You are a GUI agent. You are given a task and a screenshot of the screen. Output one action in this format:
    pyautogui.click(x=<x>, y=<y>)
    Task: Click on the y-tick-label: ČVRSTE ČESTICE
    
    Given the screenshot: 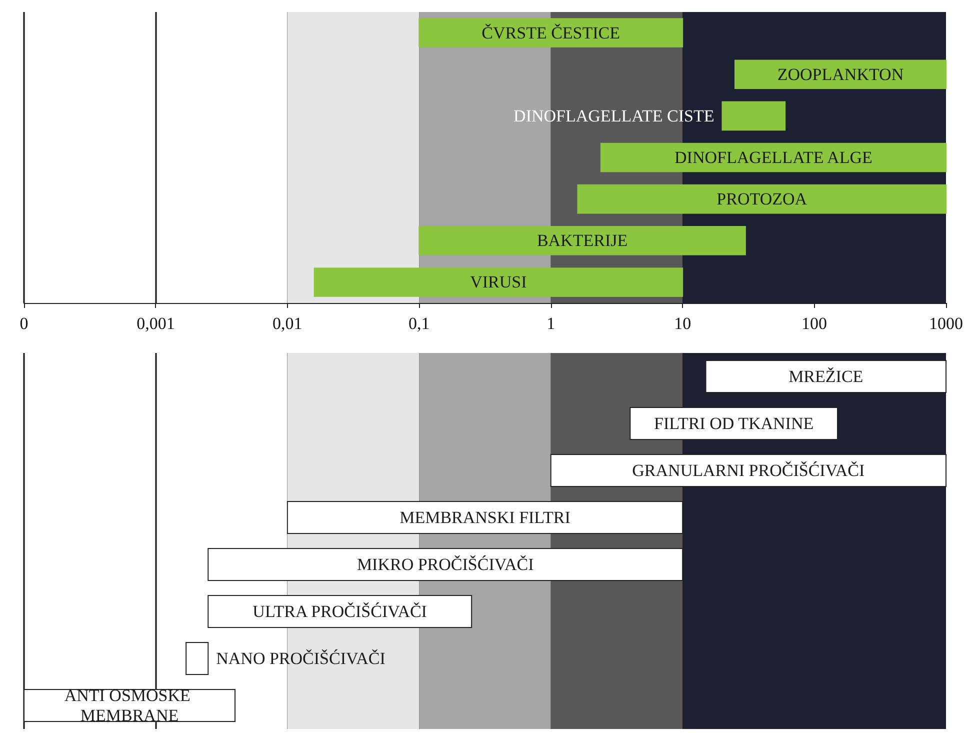 What is the action you would take?
    pyautogui.click(x=551, y=32)
    